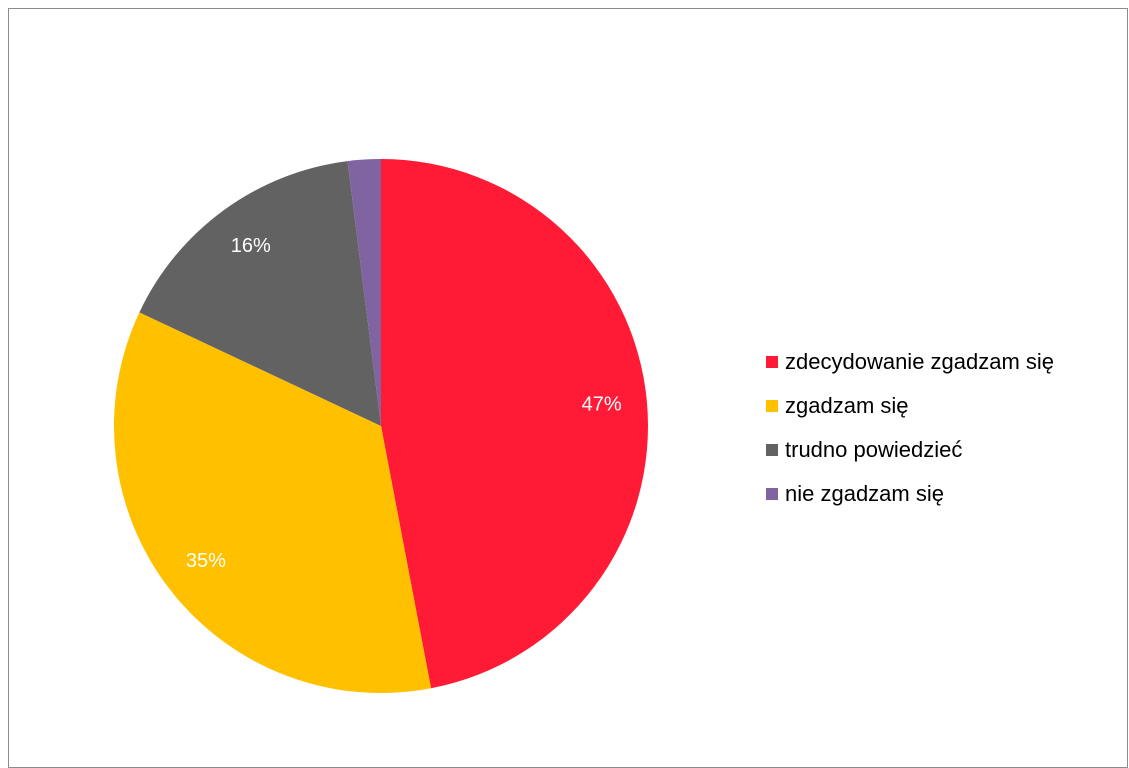  Describe the element at coordinates (864, 493) in the screenshot. I see `legend-label-4: nie zgadzam się` at that location.